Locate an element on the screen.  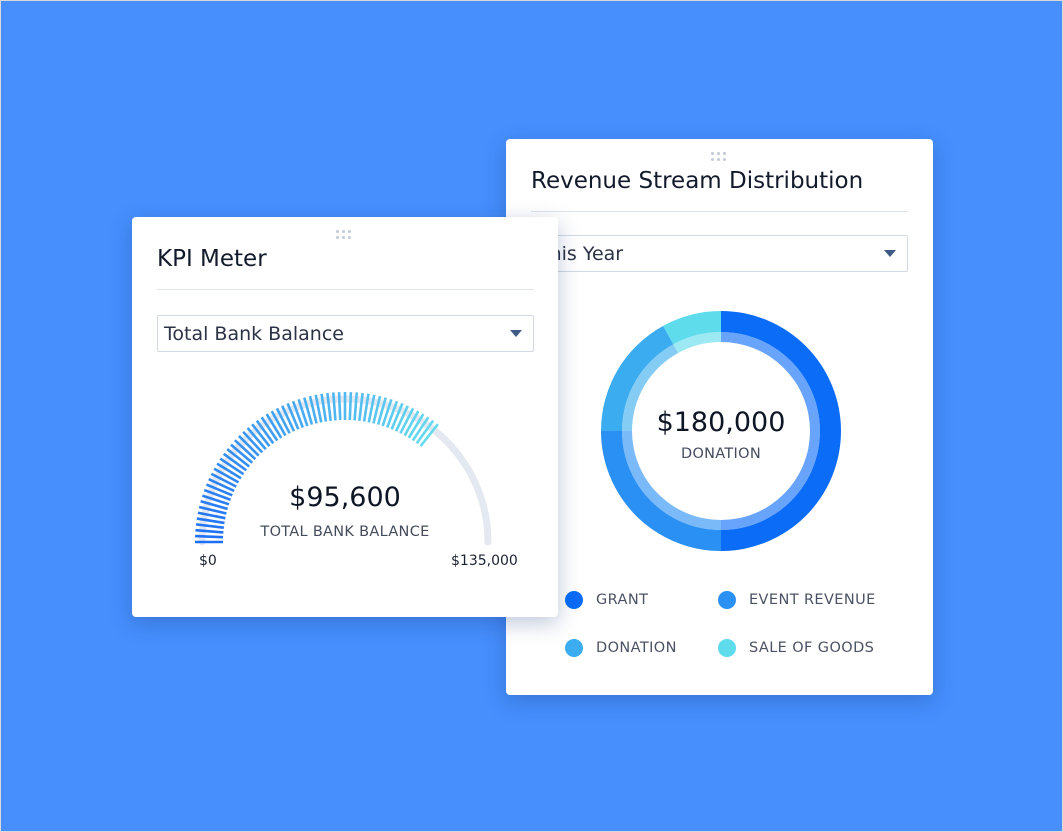
gauge-label: TOTAL BANK BALANCE is located at coordinates (345, 532).